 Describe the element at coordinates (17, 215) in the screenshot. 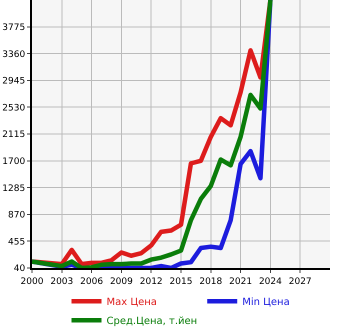

I see `y-tick-label: 870` at that location.